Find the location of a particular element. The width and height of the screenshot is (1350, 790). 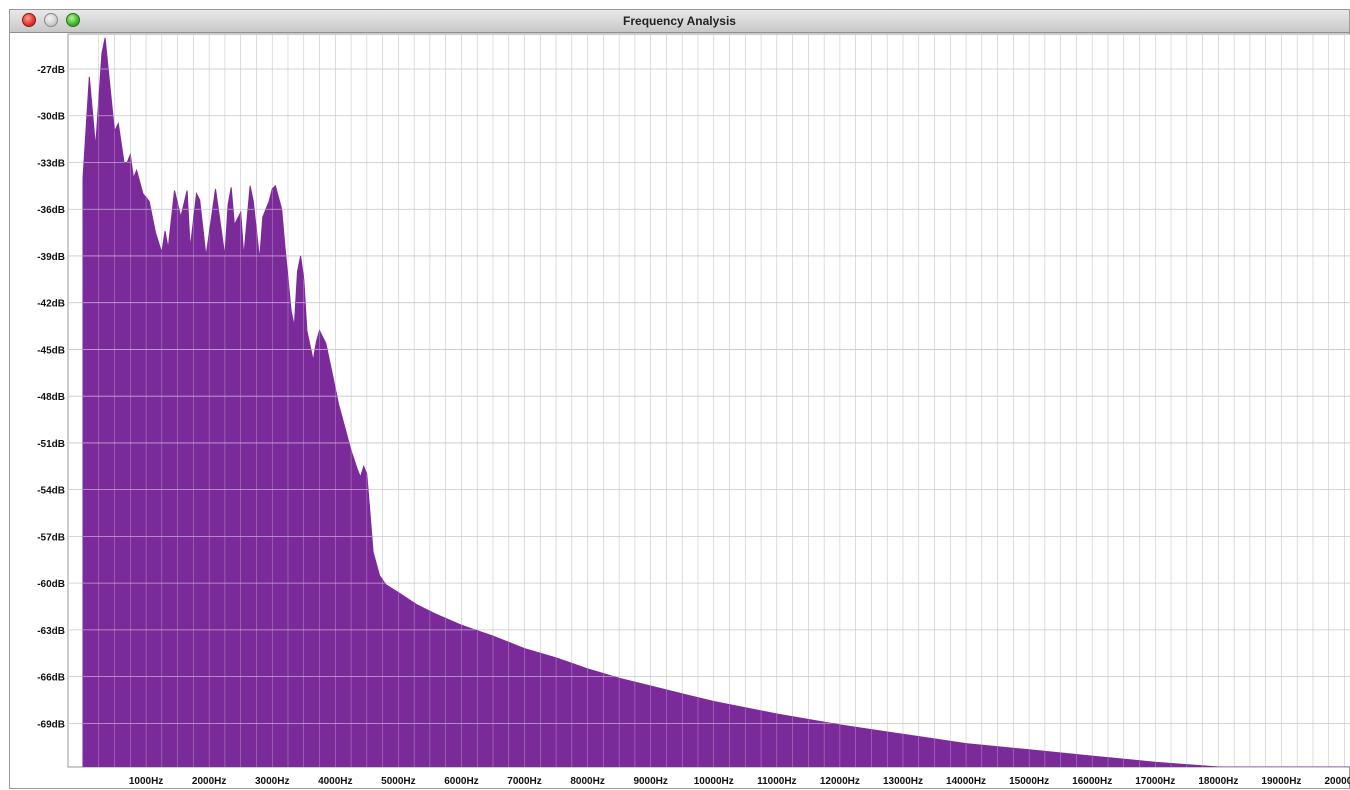

y-tick-label: -57dB is located at coordinates (51, 537).